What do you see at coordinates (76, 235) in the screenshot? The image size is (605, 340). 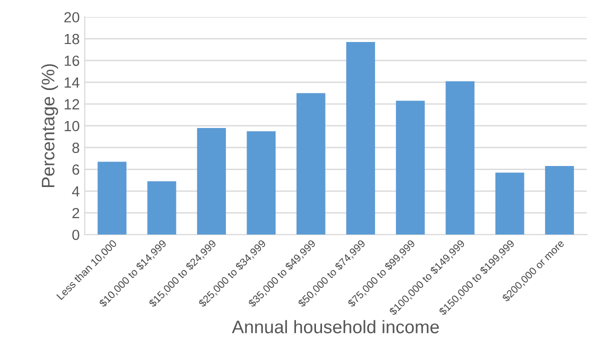 I see `y-tick-label: 0` at bounding box center [76, 235].